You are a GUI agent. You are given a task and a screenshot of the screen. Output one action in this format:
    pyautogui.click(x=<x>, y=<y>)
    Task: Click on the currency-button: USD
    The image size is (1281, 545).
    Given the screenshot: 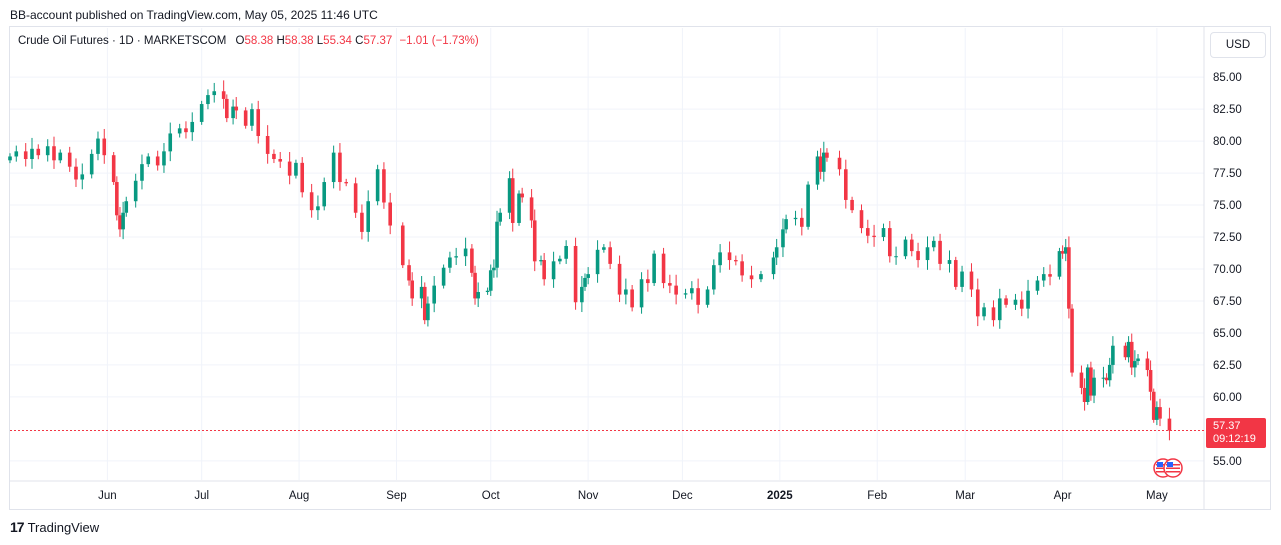 What is the action you would take?
    pyautogui.click(x=1238, y=45)
    